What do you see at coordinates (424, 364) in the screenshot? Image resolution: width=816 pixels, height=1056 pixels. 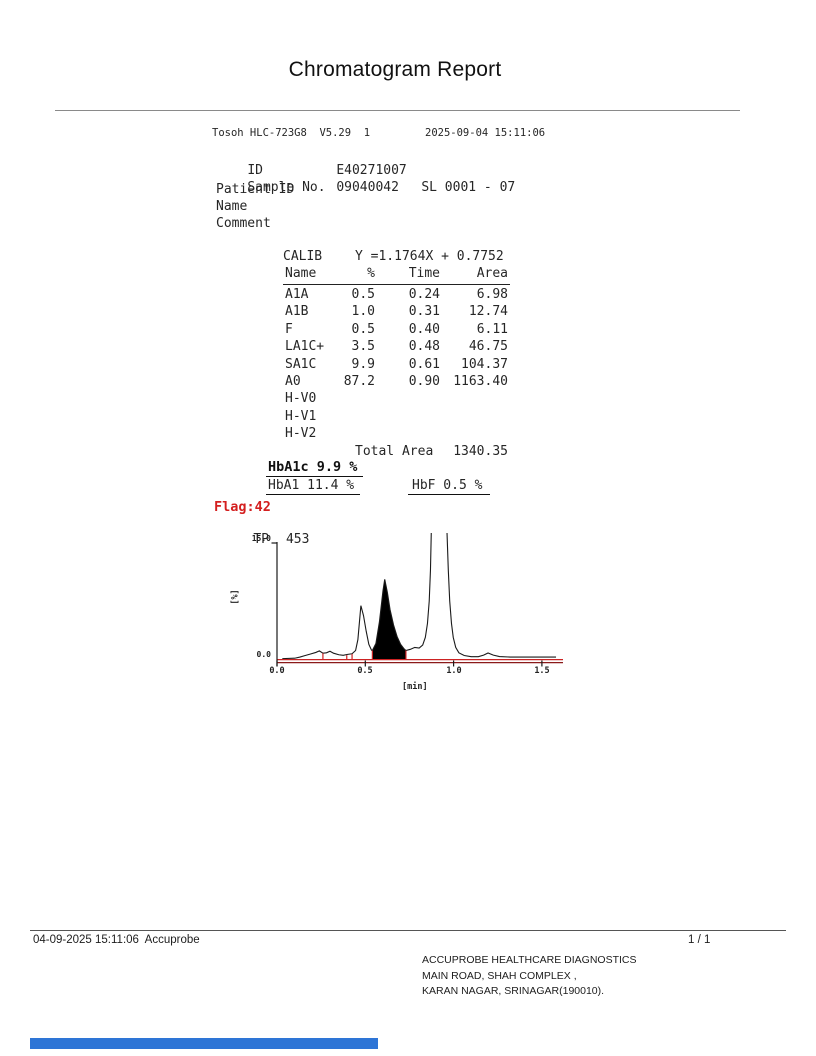 I see `table-cell: 0.61` at bounding box center [424, 364].